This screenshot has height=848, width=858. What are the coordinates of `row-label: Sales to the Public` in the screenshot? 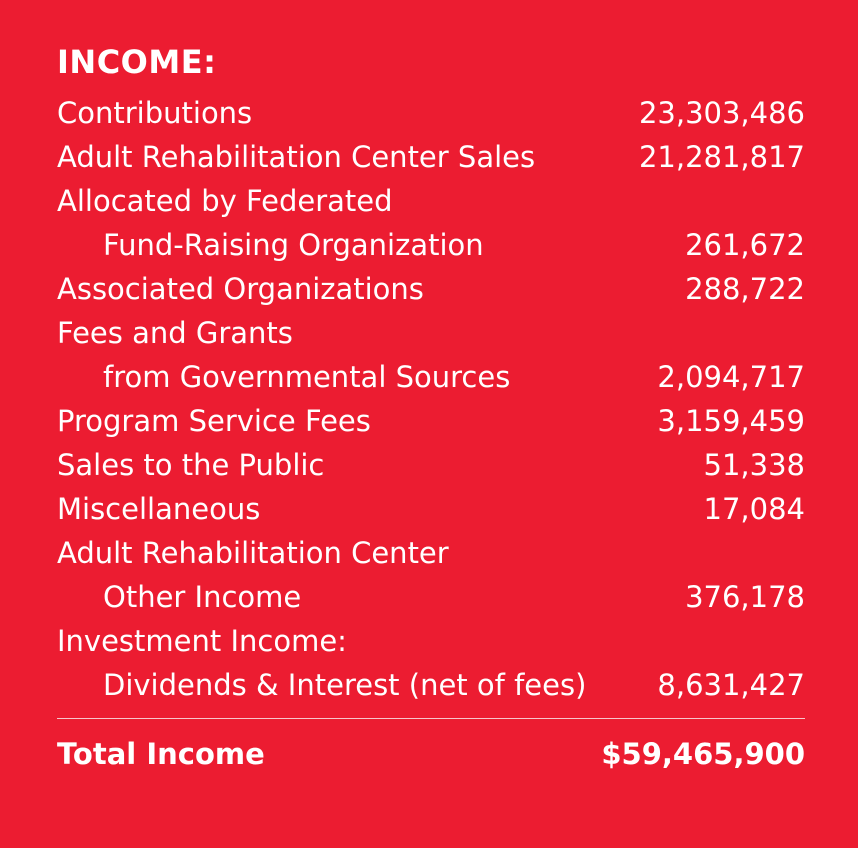 It's located at (191, 465).